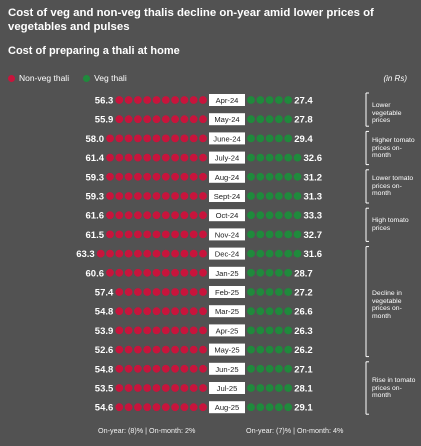  I want to click on month-label: Apr-24, so click(227, 100).